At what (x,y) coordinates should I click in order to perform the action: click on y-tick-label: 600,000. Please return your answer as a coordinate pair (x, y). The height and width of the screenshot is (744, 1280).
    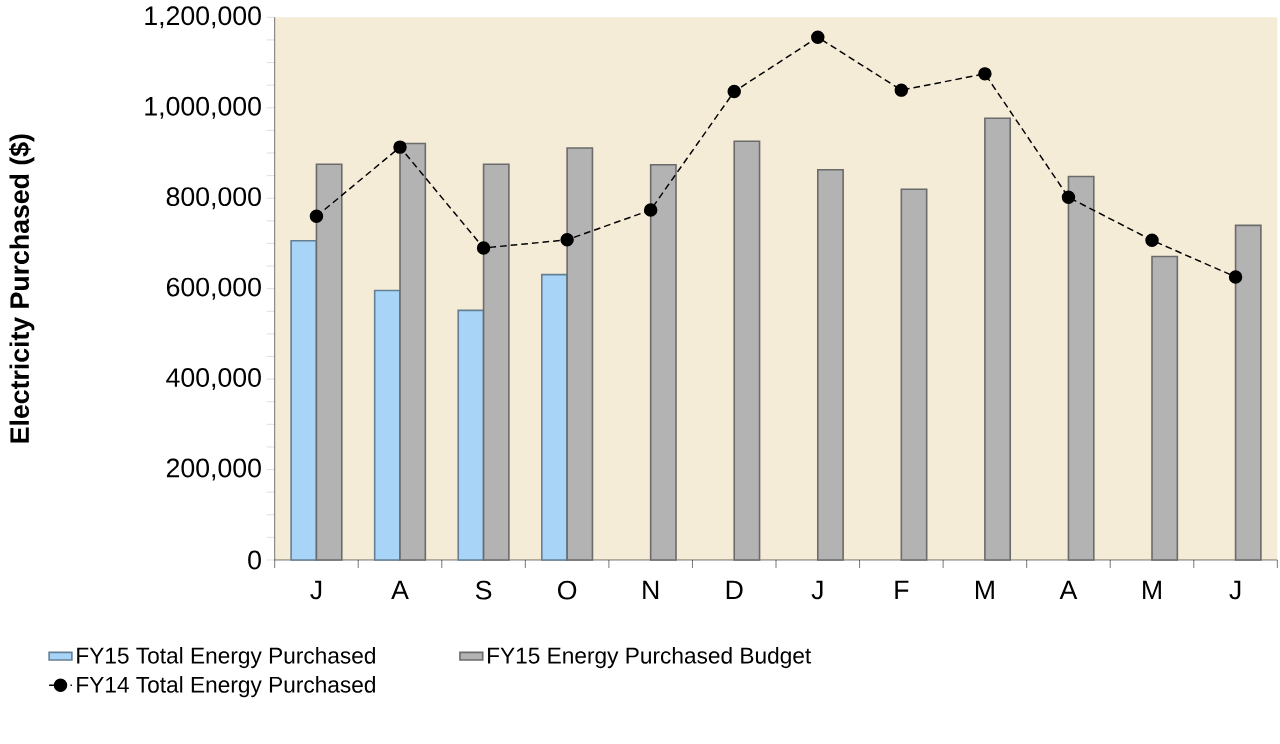
    Looking at the image, I should click on (213, 288).